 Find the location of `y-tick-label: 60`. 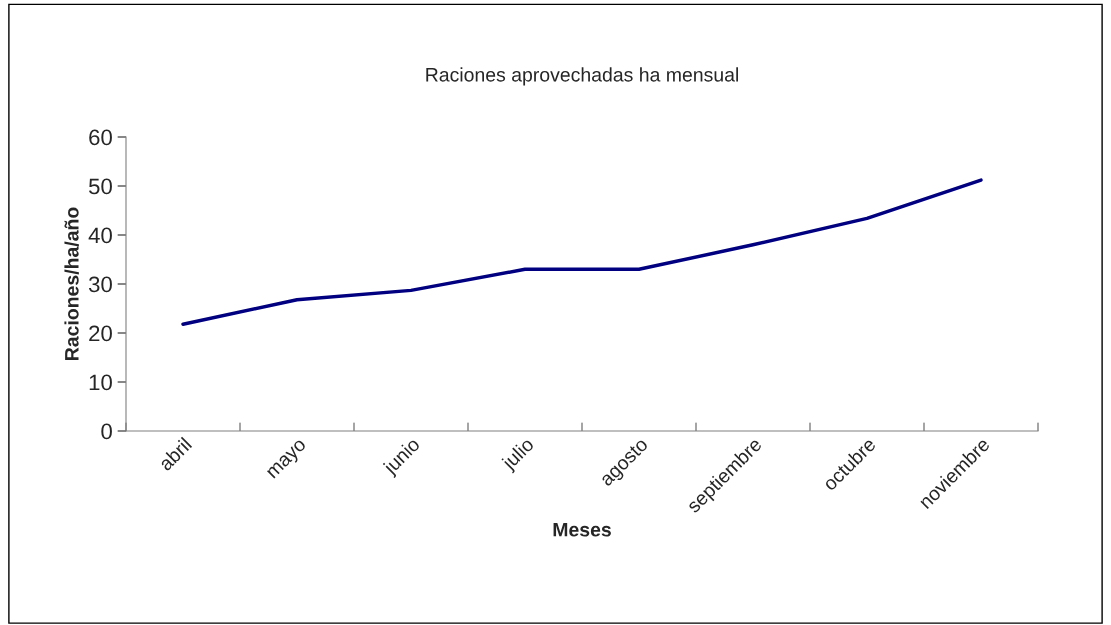

y-tick-label: 60 is located at coordinates (100, 137).